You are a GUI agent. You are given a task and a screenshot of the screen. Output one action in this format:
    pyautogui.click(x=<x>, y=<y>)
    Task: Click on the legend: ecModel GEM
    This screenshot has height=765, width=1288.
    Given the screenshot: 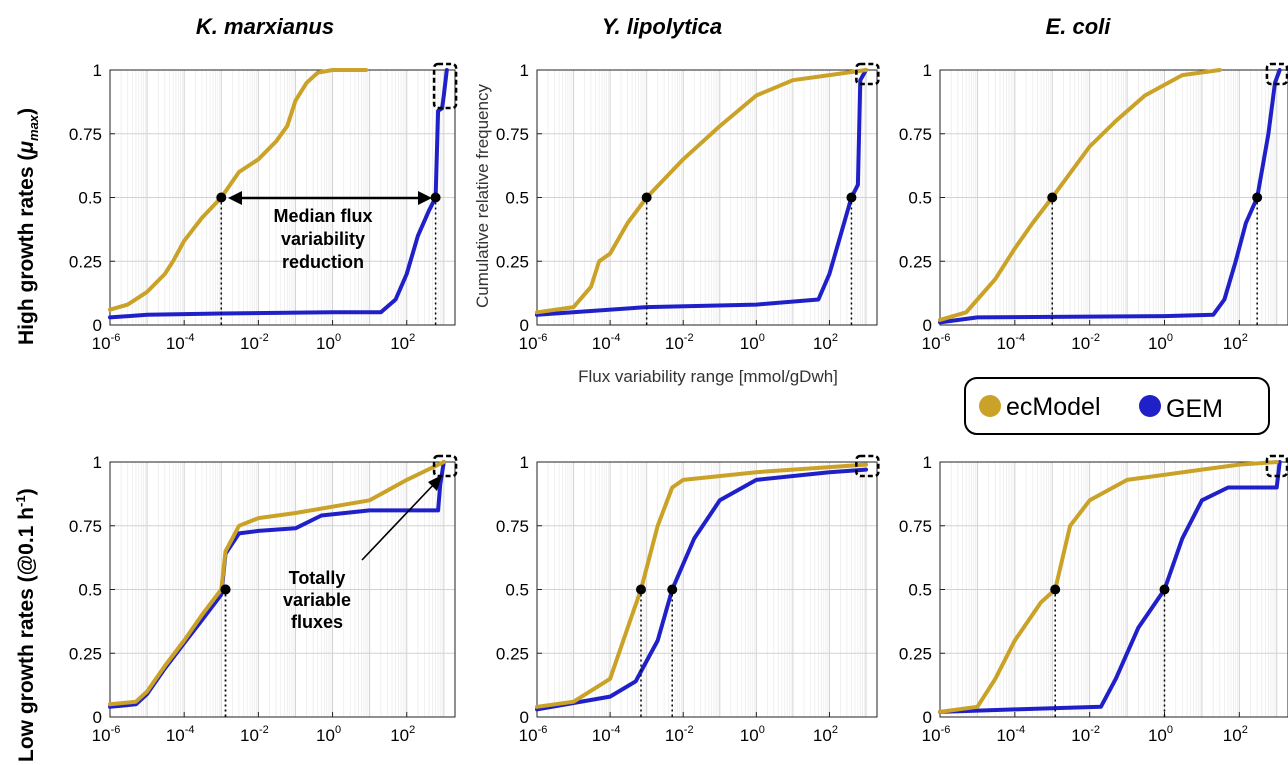 What is the action you would take?
    pyautogui.click(x=1117, y=406)
    